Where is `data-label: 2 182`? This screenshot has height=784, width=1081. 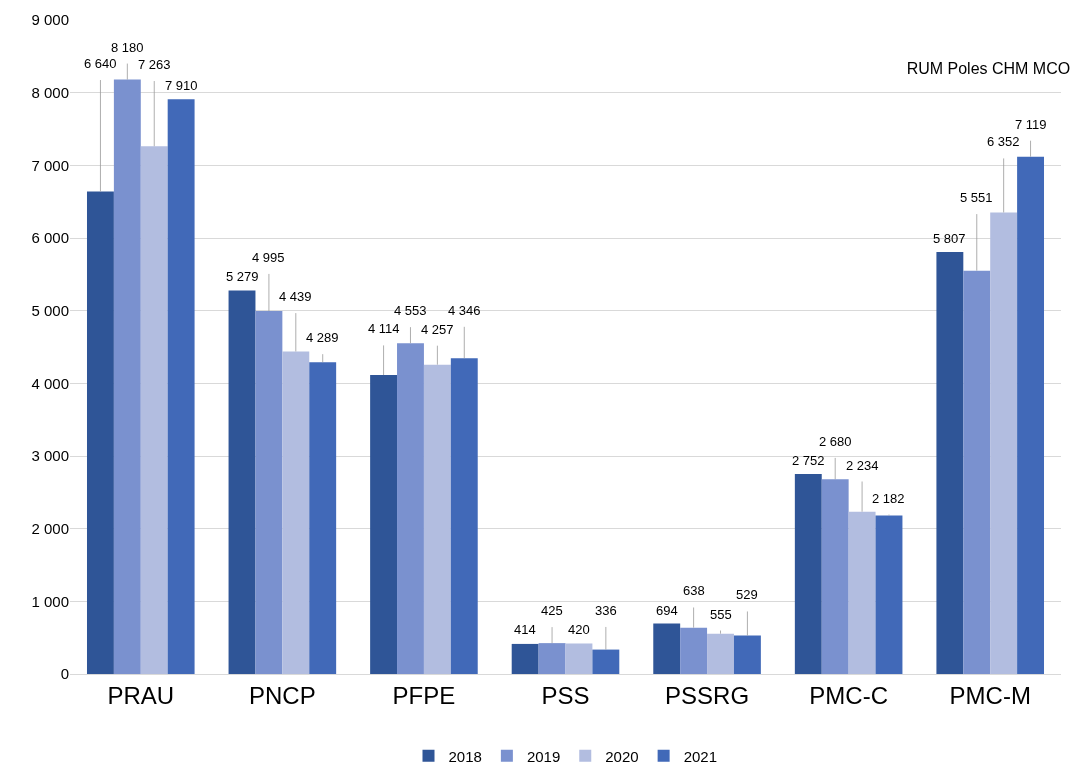
data-label: 2 182 is located at coordinates (888, 498).